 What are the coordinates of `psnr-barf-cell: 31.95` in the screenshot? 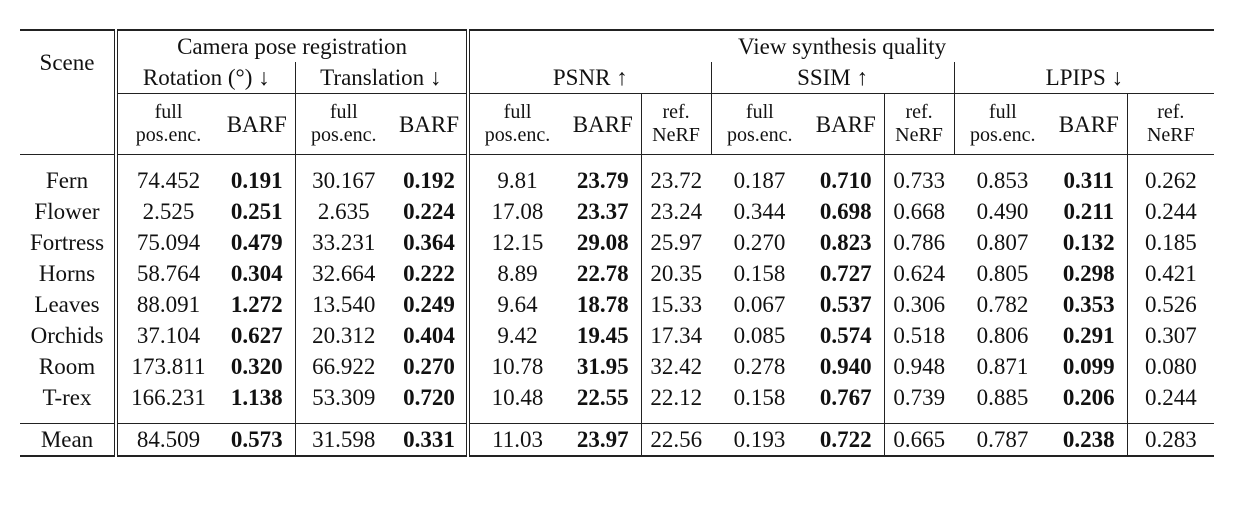 It's located at (602, 366).